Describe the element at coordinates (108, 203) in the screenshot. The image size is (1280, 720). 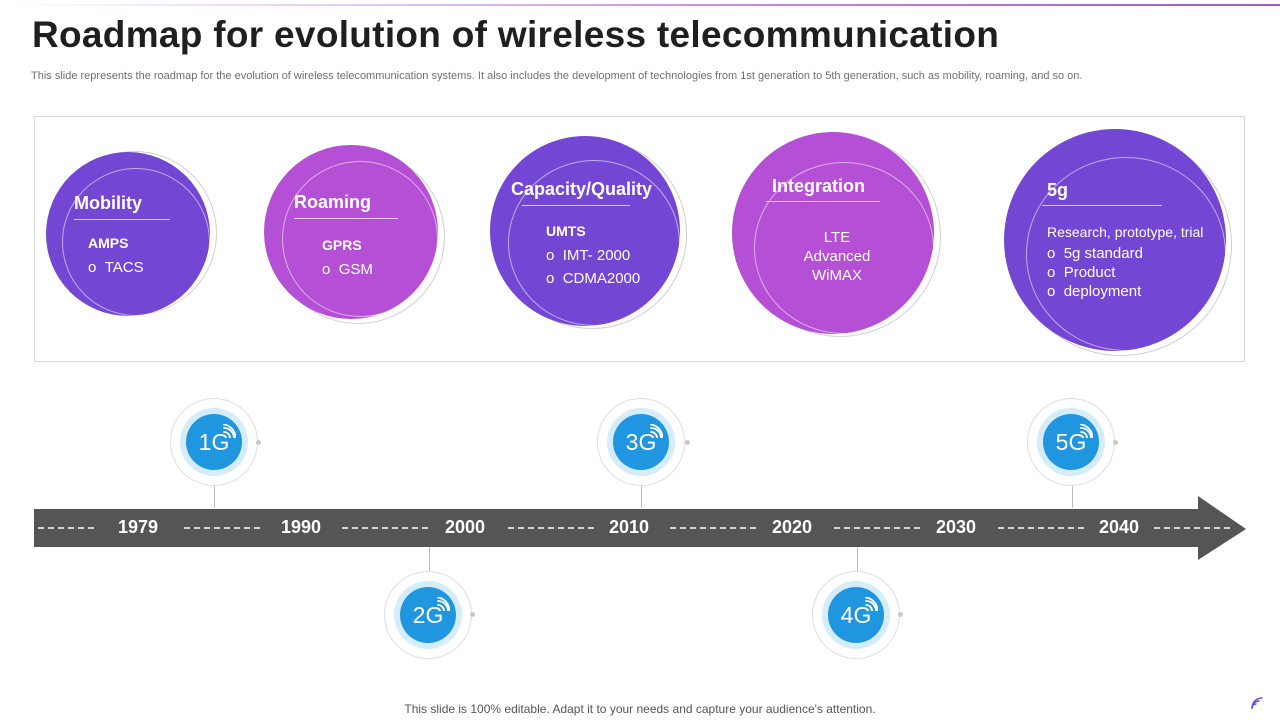
I see `stage-heading: Mobility` at that location.